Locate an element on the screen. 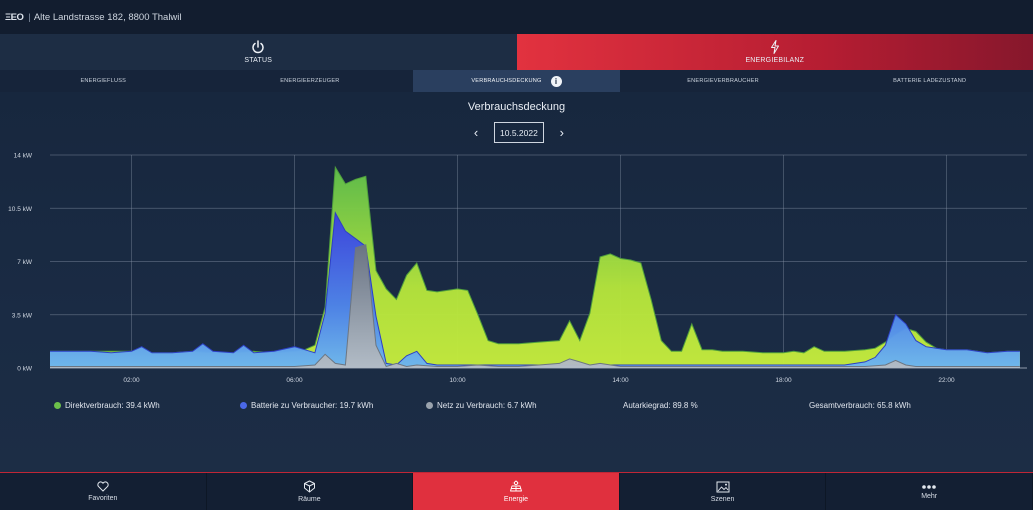 The image size is (1033, 510). subtab-verbrauchsdeckung: VERBRAUCHSDECKUNG i is located at coordinates (516, 81).